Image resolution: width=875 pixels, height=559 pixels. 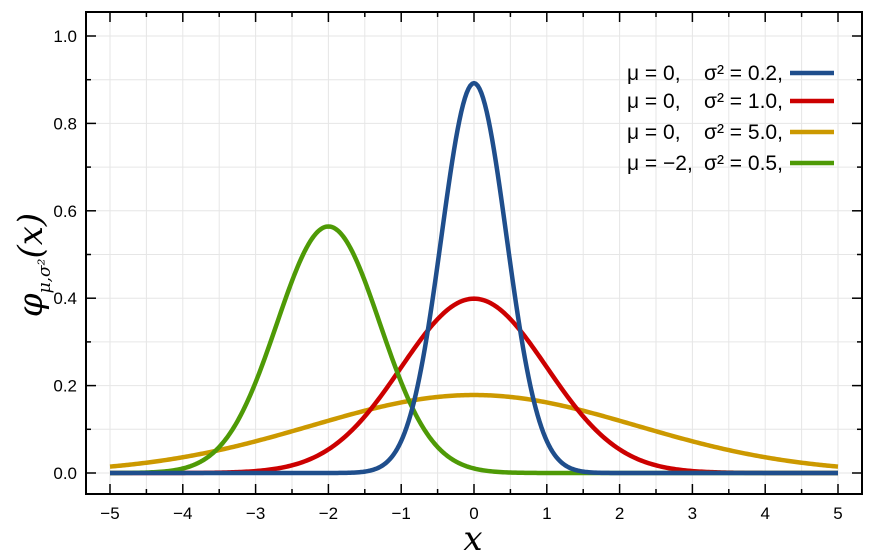 What do you see at coordinates (65, 123) in the screenshot?
I see `y-tick-label: 0.8` at bounding box center [65, 123].